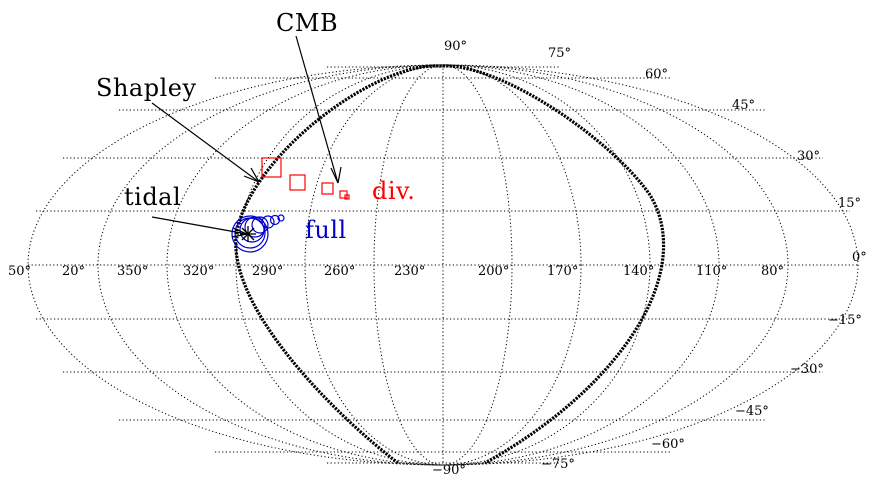 The height and width of the screenshot is (479, 872). What do you see at coordinates (455, 46) in the screenshot?
I see `latitude-label: 90°` at bounding box center [455, 46].